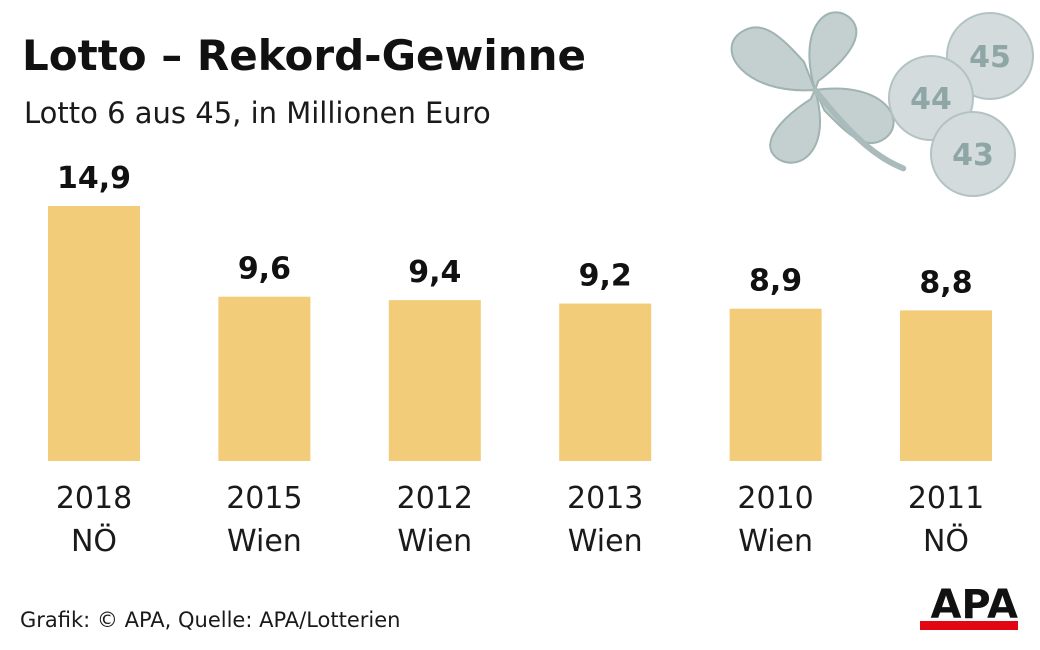  I want to click on value-label: 14,9, so click(94, 178).